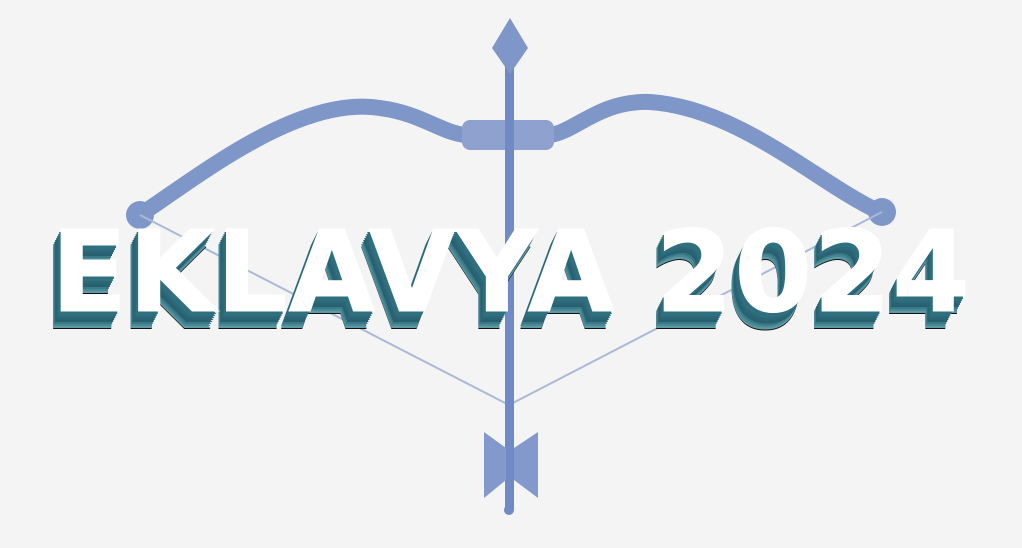 The image size is (1022, 548). Describe the element at coordinates (510, 46) in the screenshot. I see `arrow-head` at that location.